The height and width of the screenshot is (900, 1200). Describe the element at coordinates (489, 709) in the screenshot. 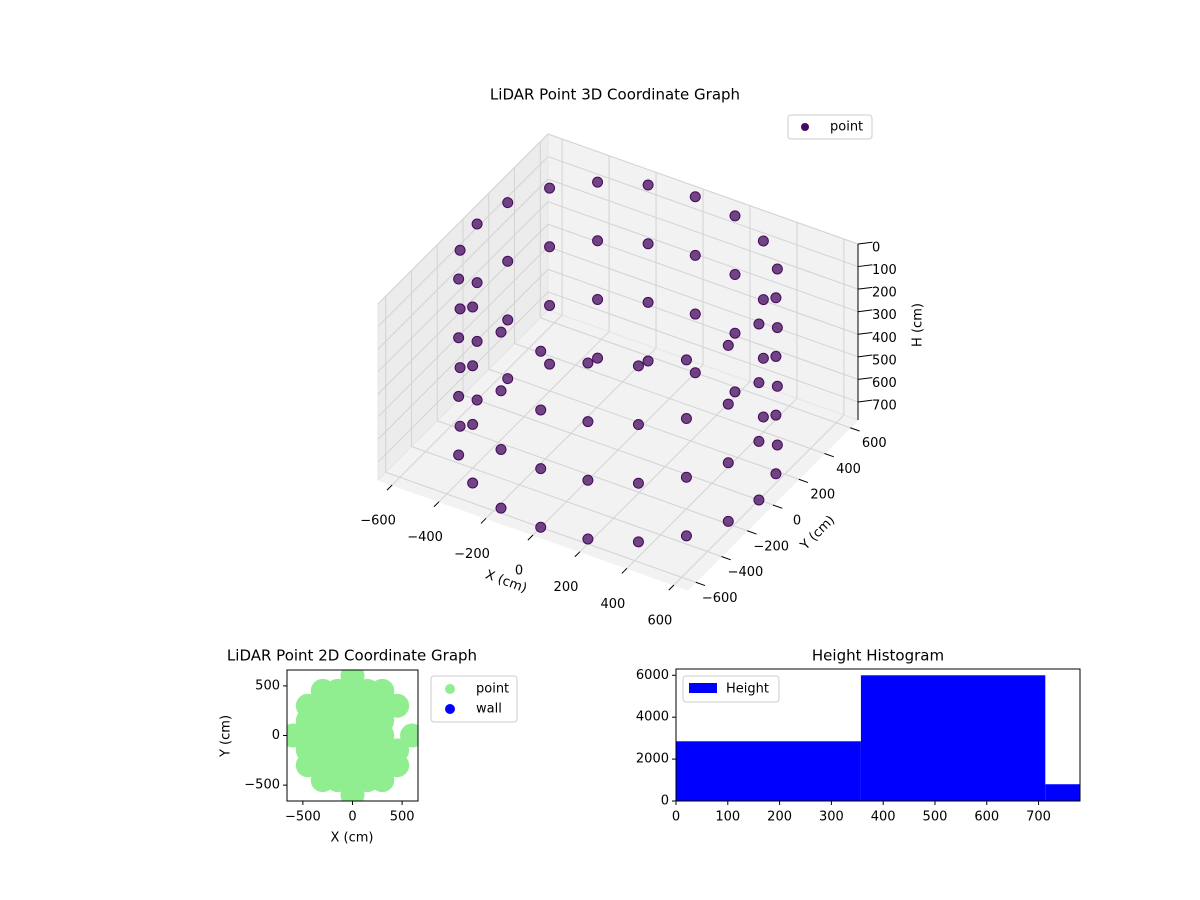

I see `legend-label: wall` at that location.